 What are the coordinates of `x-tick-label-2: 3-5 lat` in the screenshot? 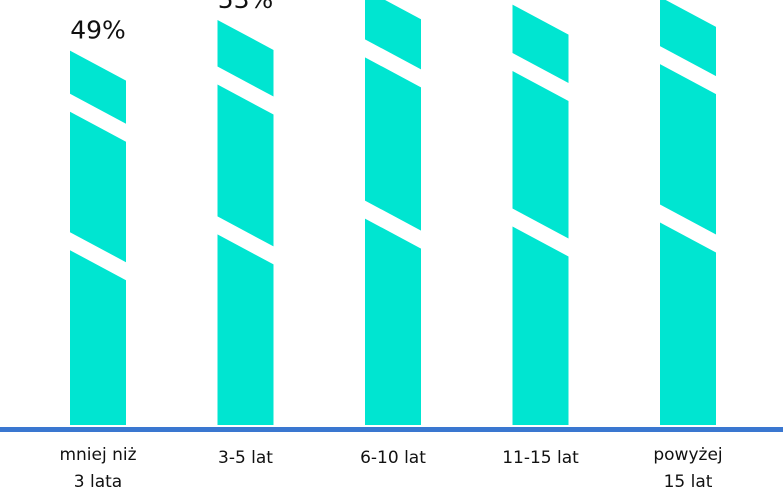 It's located at (245, 458).